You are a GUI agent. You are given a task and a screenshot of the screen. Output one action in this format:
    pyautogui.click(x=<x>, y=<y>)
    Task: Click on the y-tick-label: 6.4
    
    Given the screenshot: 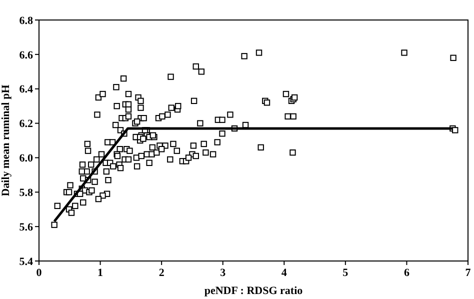 What is the action you would take?
    pyautogui.click(x=26, y=90)
    